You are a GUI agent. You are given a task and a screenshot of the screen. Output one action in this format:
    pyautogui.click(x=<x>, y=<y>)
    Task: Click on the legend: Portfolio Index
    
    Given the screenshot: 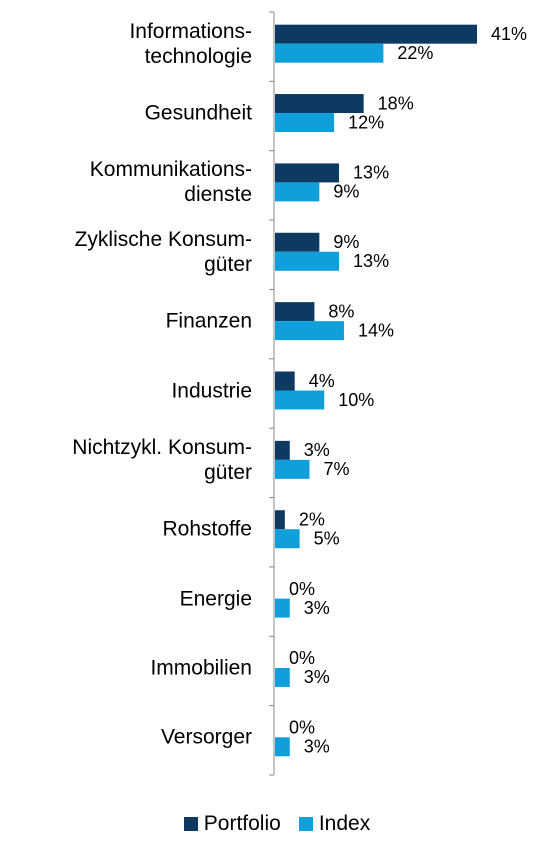 What is the action you would take?
    pyautogui.click(x=277, y=824)
    